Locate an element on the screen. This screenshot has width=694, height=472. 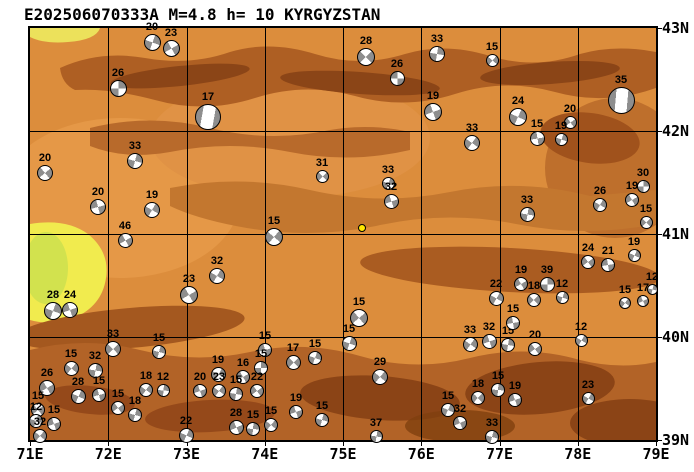
y-axis-label: 39N is located at coordinates (676, 440).